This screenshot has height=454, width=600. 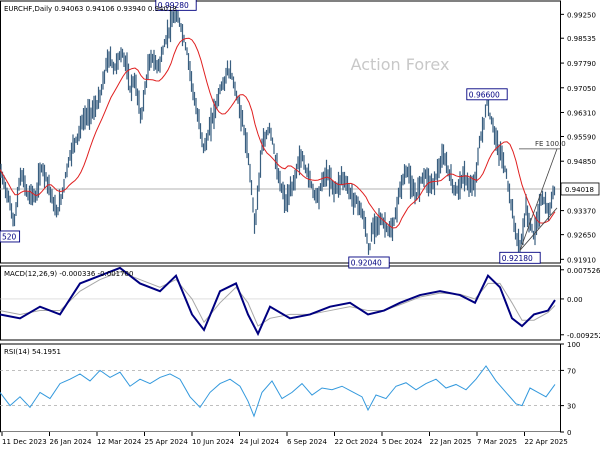 I want to click on price-annotation-label: 520, so click(x=9, y=236).